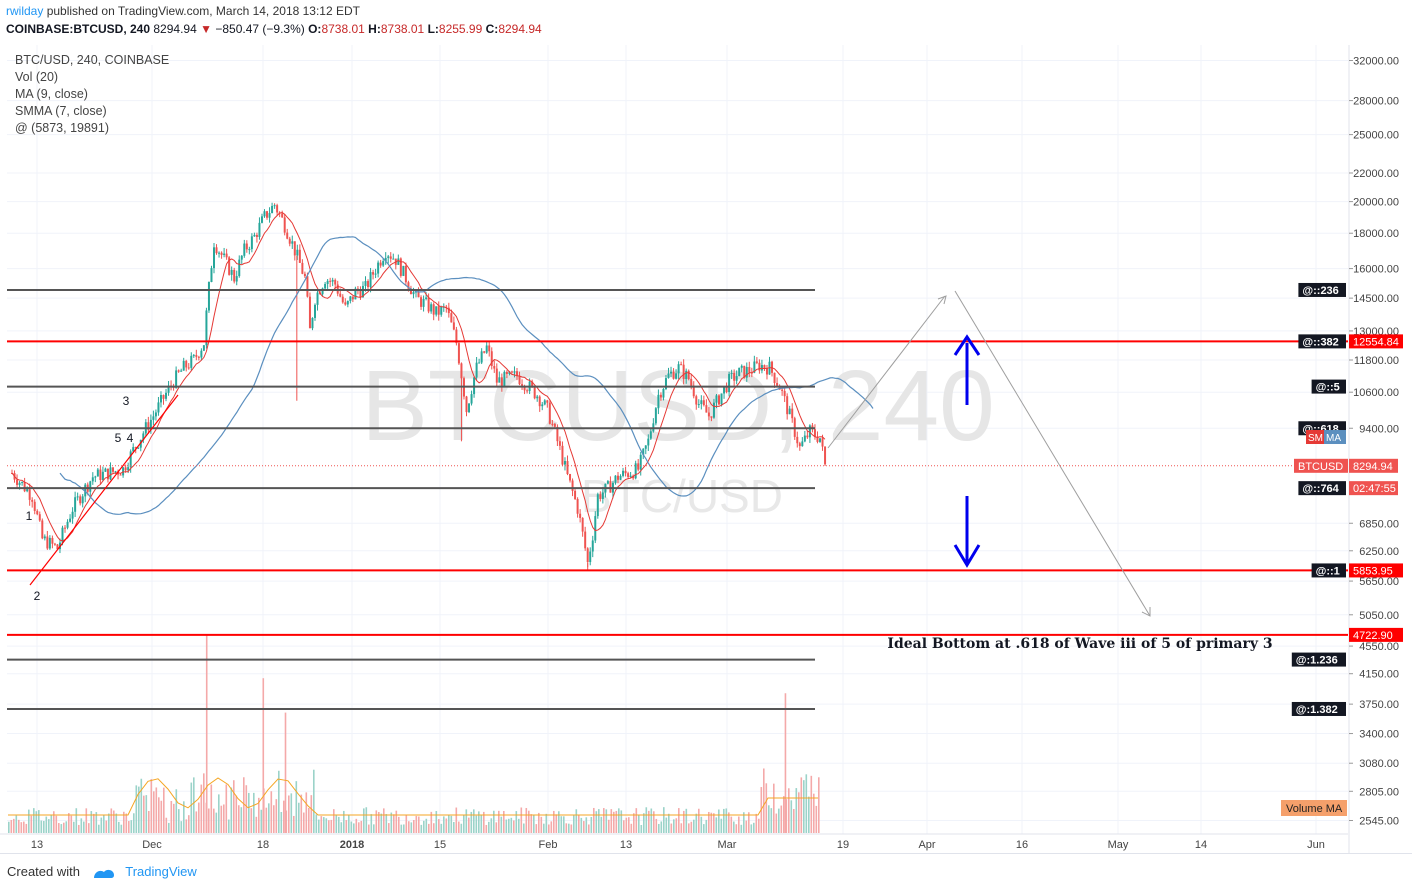  Describe the element at coordinates (315, 29) in the screenshot. I see `open-label: O:` at that location.